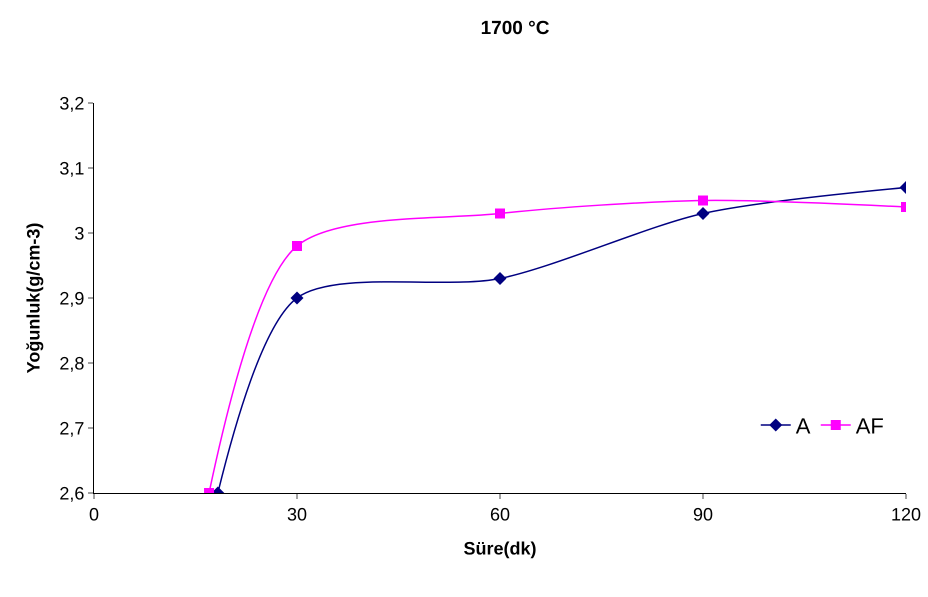 This screenshot has width=928, height=597. I want to click on y-axis-title: Yoğunluk(g/cm-3), so click(34, 298).